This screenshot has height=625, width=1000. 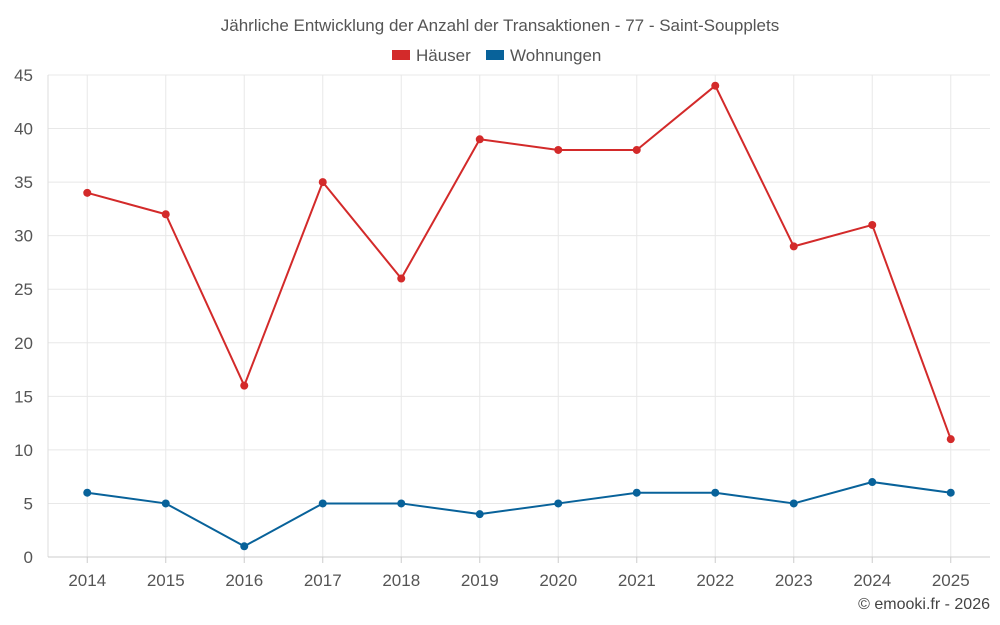 What do you see at coordinates (87, 580) in the screenshot?
I see `x-tick-label: 2014` at bounding box center [87, 580].